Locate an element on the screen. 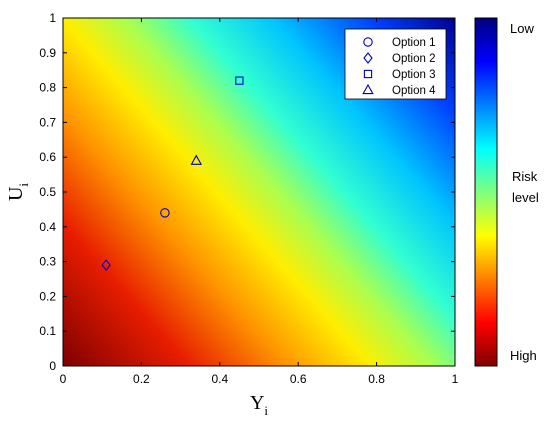  colorbar-middle-label-line2: level is located at coordinates (525, 197).